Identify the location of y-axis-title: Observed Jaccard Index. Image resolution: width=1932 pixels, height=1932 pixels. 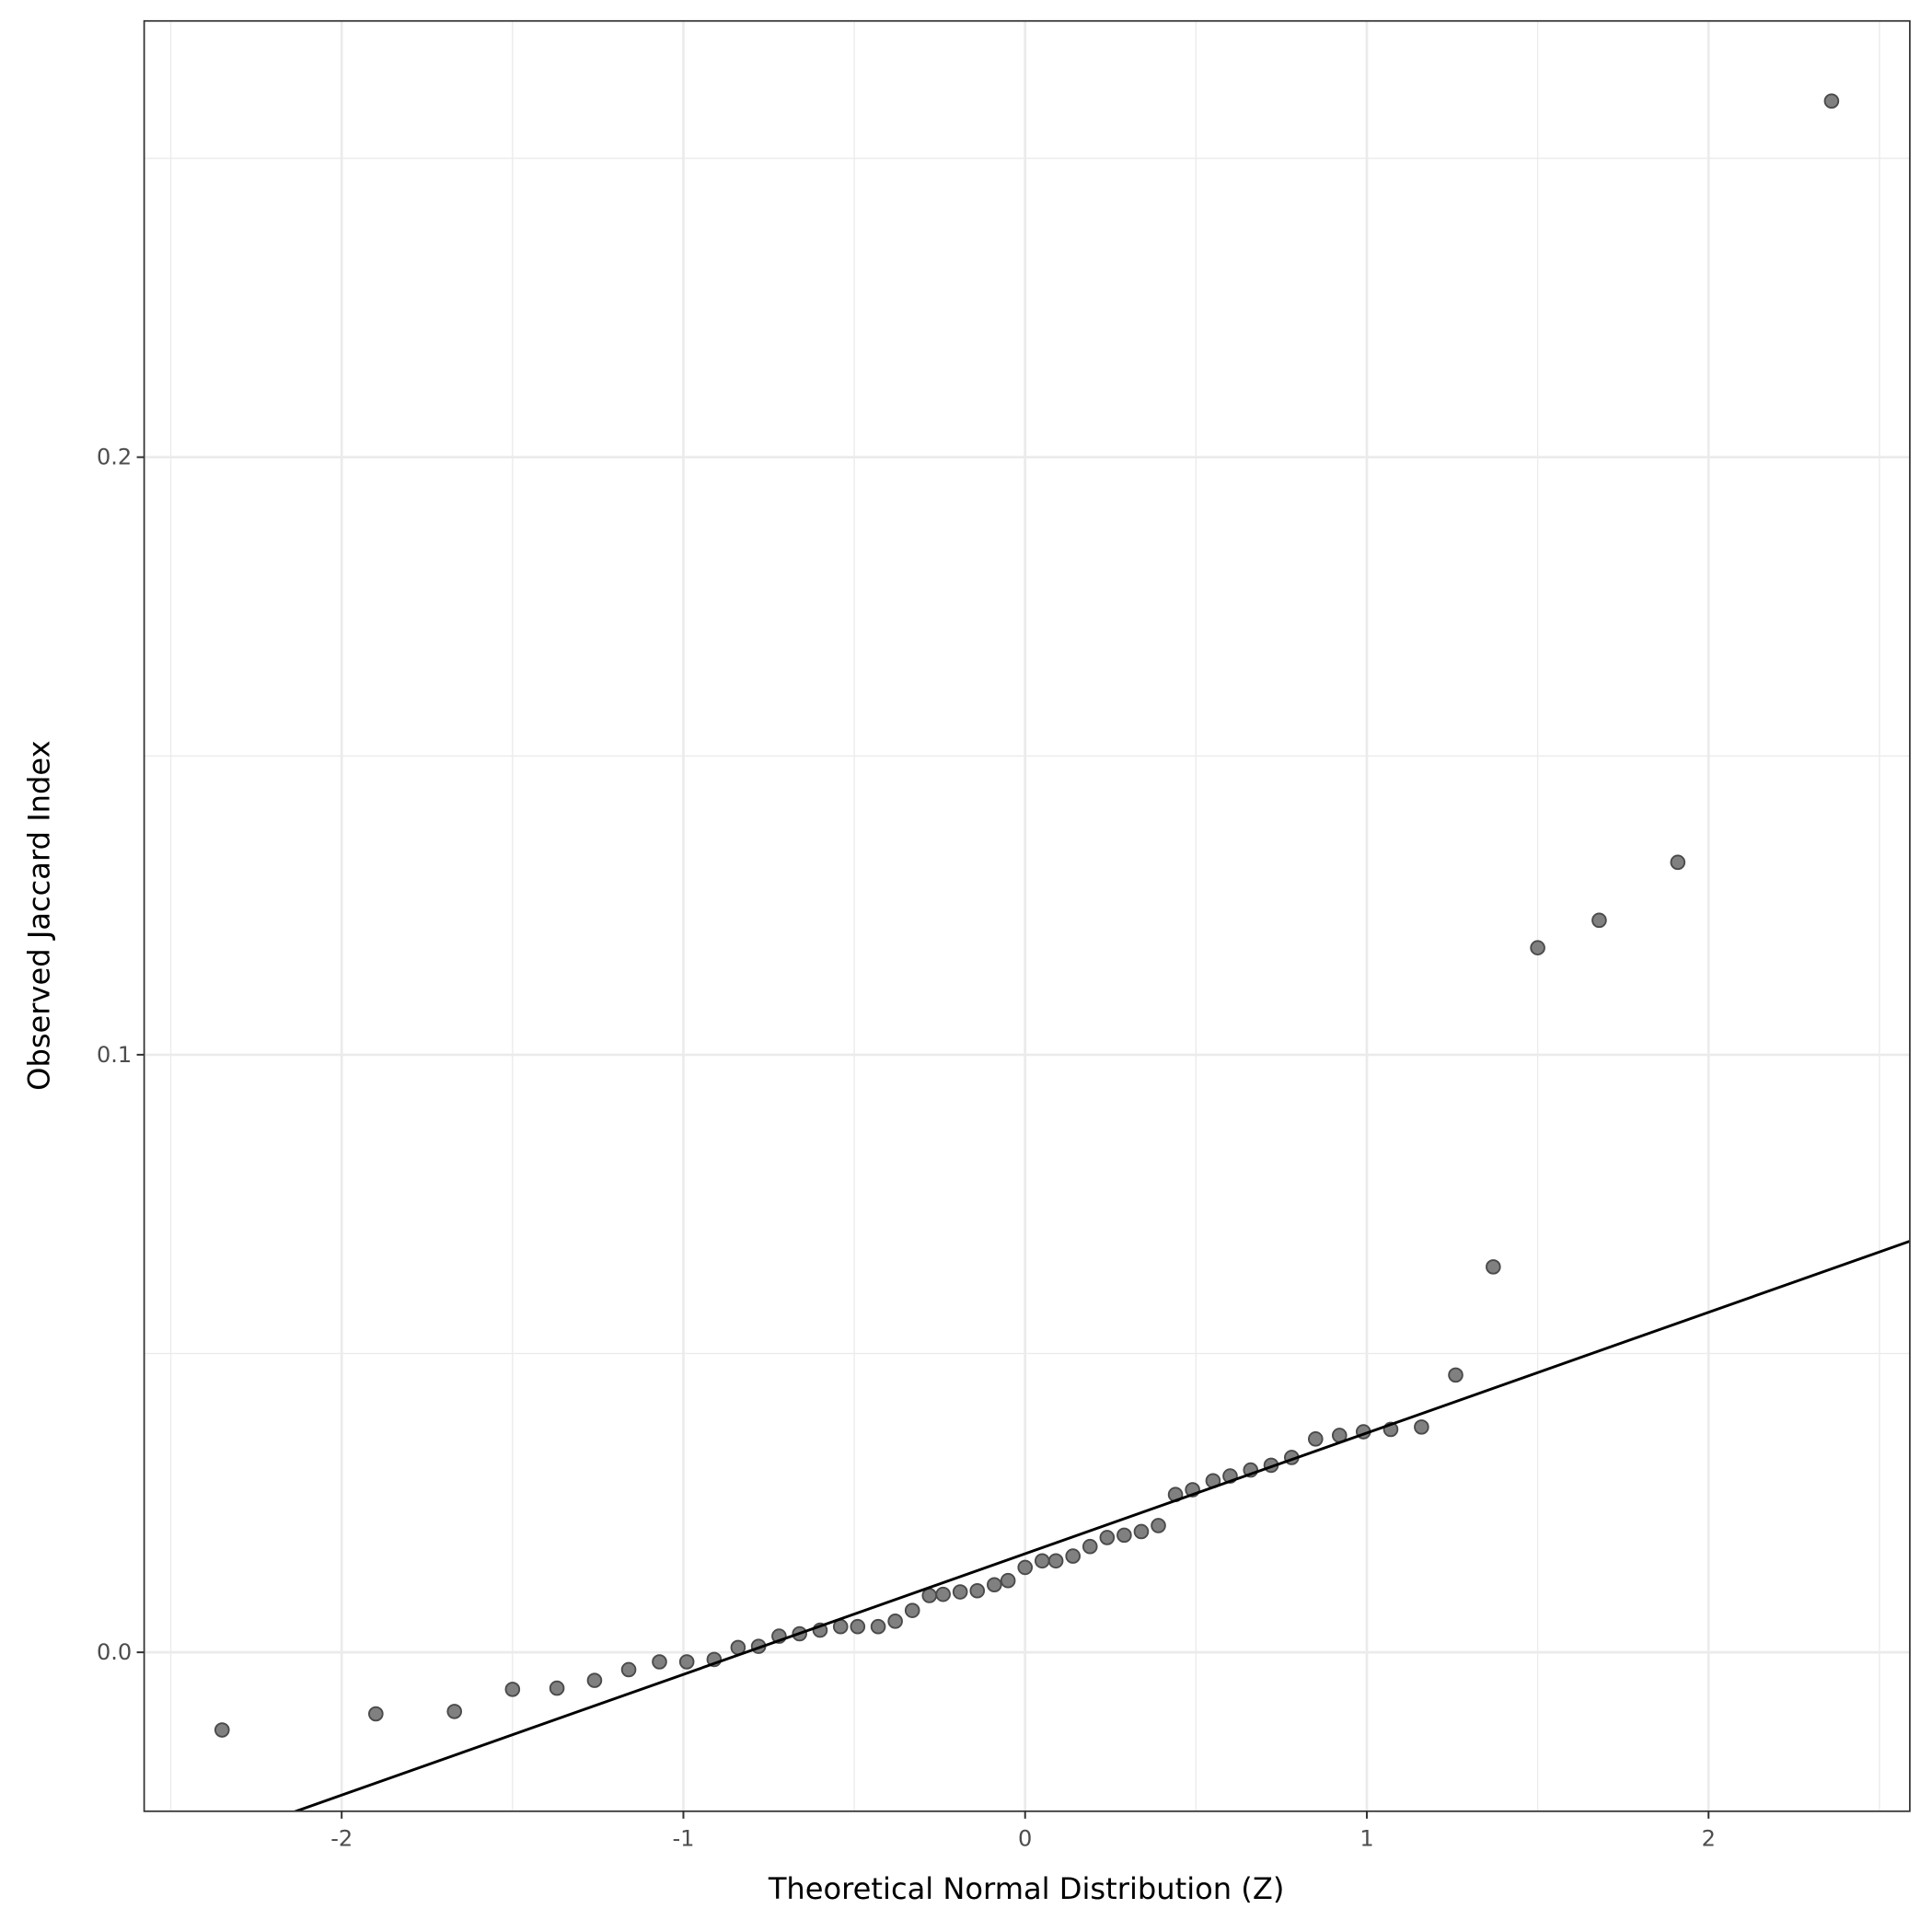
(40, 915).